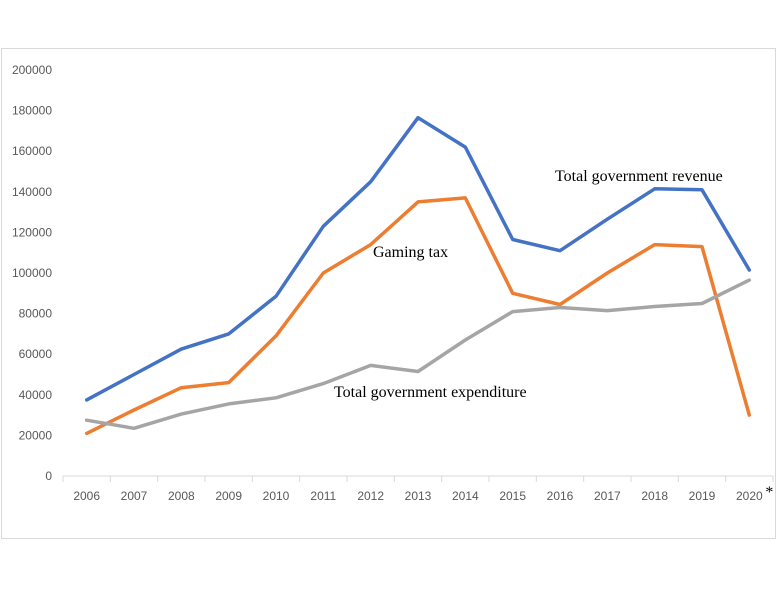 This screenshot has height=599, width=778. I want to click on y-tick-label: 120000, so click(32, 232).